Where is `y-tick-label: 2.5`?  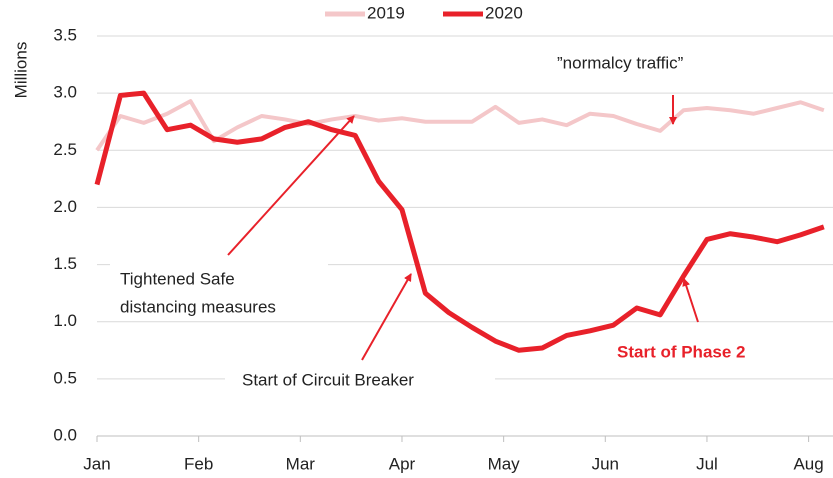
y-tick-label: 2.5 is located at coordinates (65, 149).